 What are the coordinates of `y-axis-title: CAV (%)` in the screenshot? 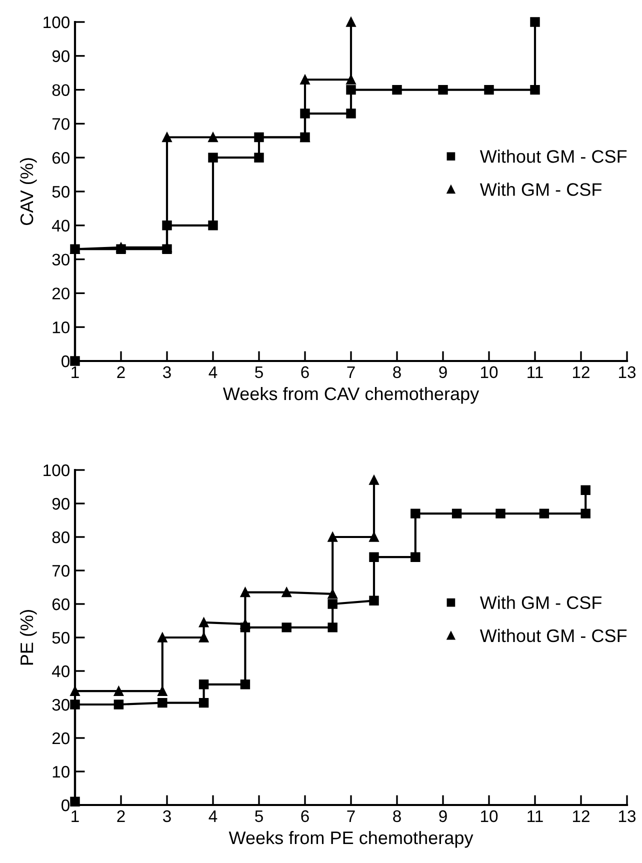 It's located at (28, 192).